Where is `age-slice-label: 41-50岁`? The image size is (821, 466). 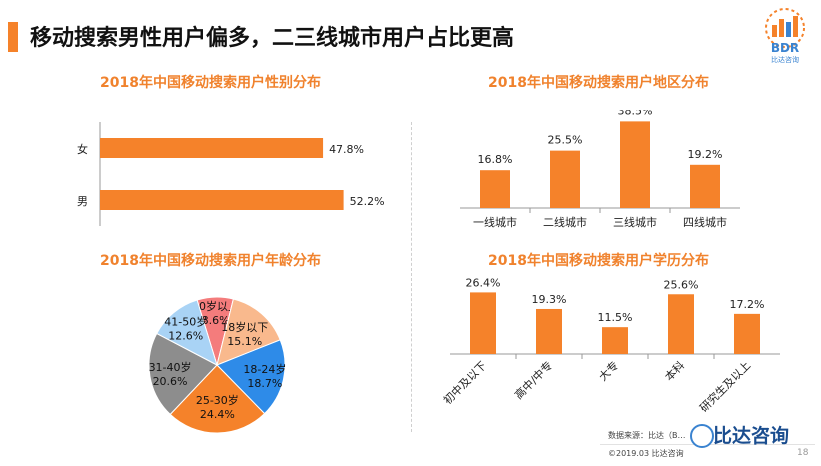
age-slice-label: 41-50岁 is located at coordinates (185, 321).